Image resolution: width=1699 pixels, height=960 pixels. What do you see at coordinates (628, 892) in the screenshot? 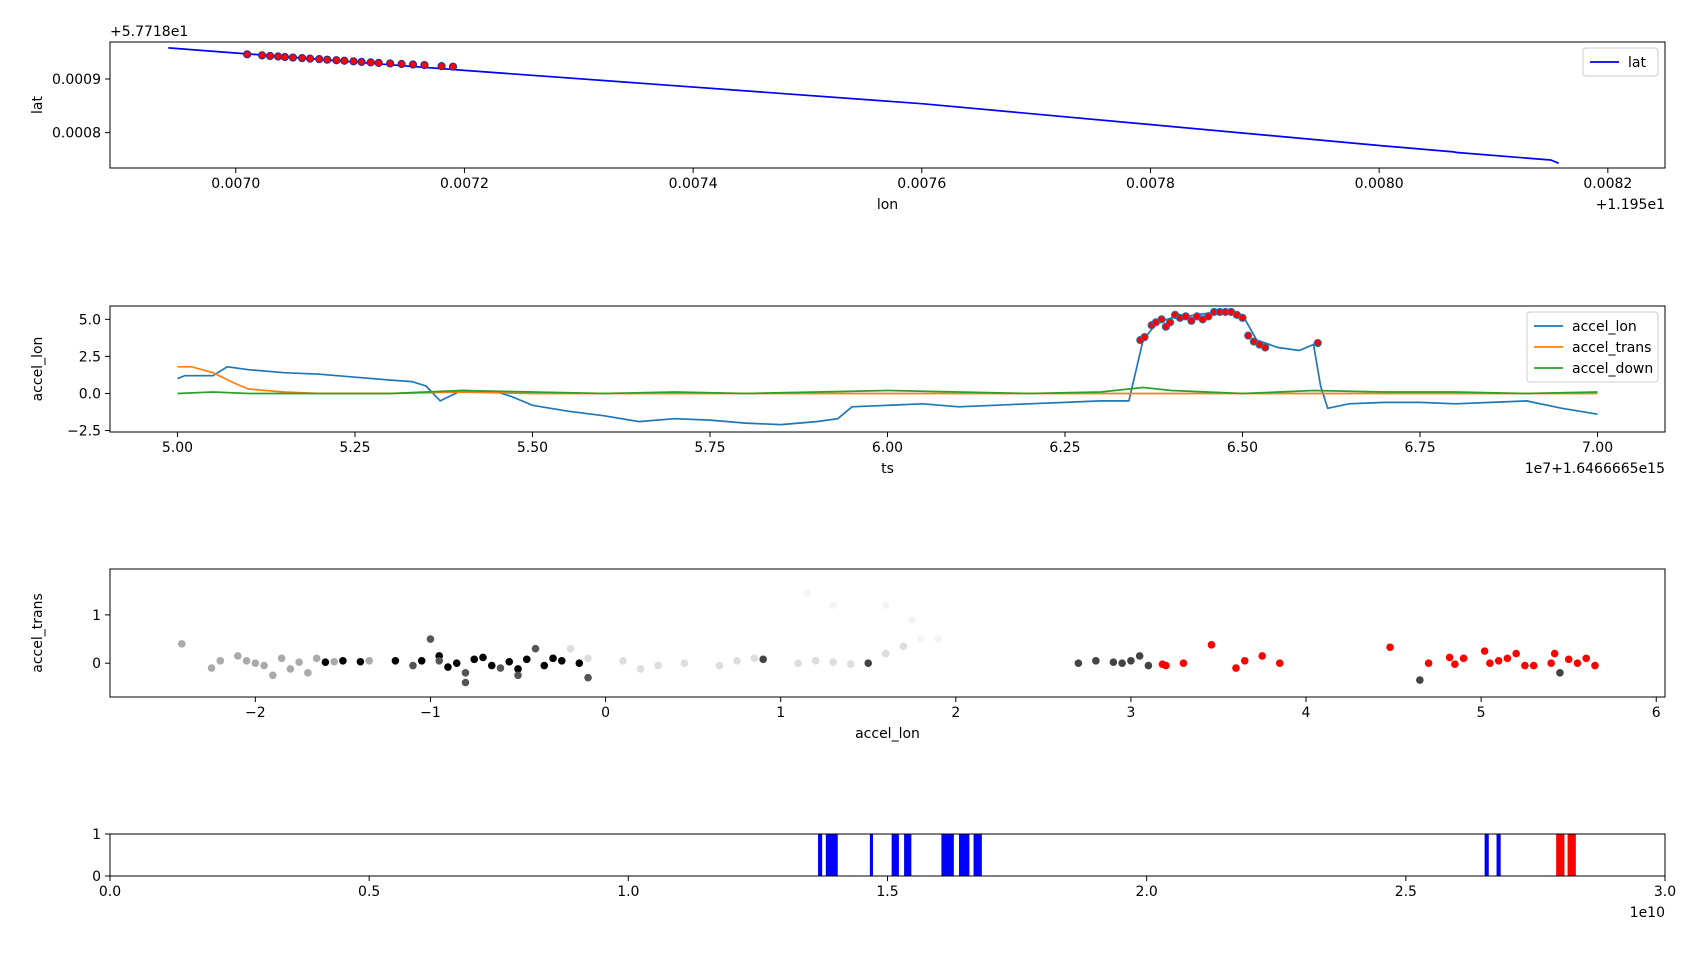
I see `x-tick-label: 1.0` at bounding box center [628, 892].